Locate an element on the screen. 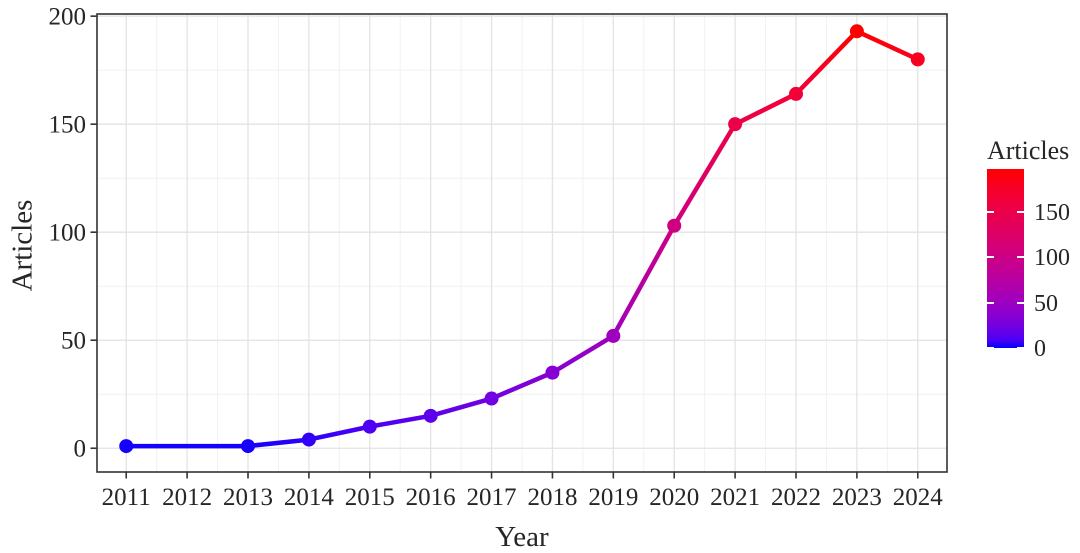  x-tick-label: 2019 is located at coordinates (613, 497).